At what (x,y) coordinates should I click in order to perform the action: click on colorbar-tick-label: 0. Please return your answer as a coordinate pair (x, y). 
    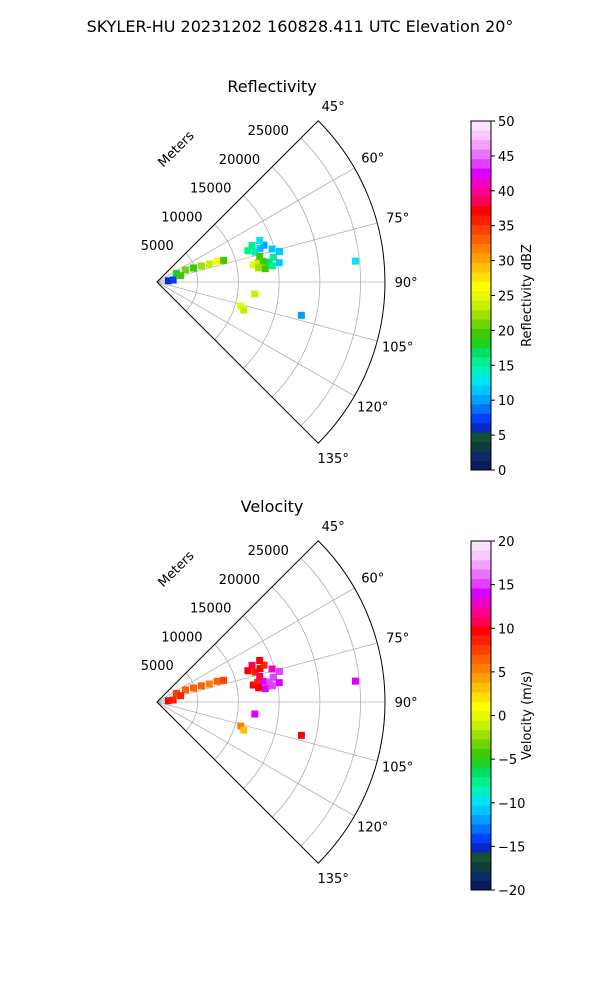
    Looking at the image, I should click on (502, 471).